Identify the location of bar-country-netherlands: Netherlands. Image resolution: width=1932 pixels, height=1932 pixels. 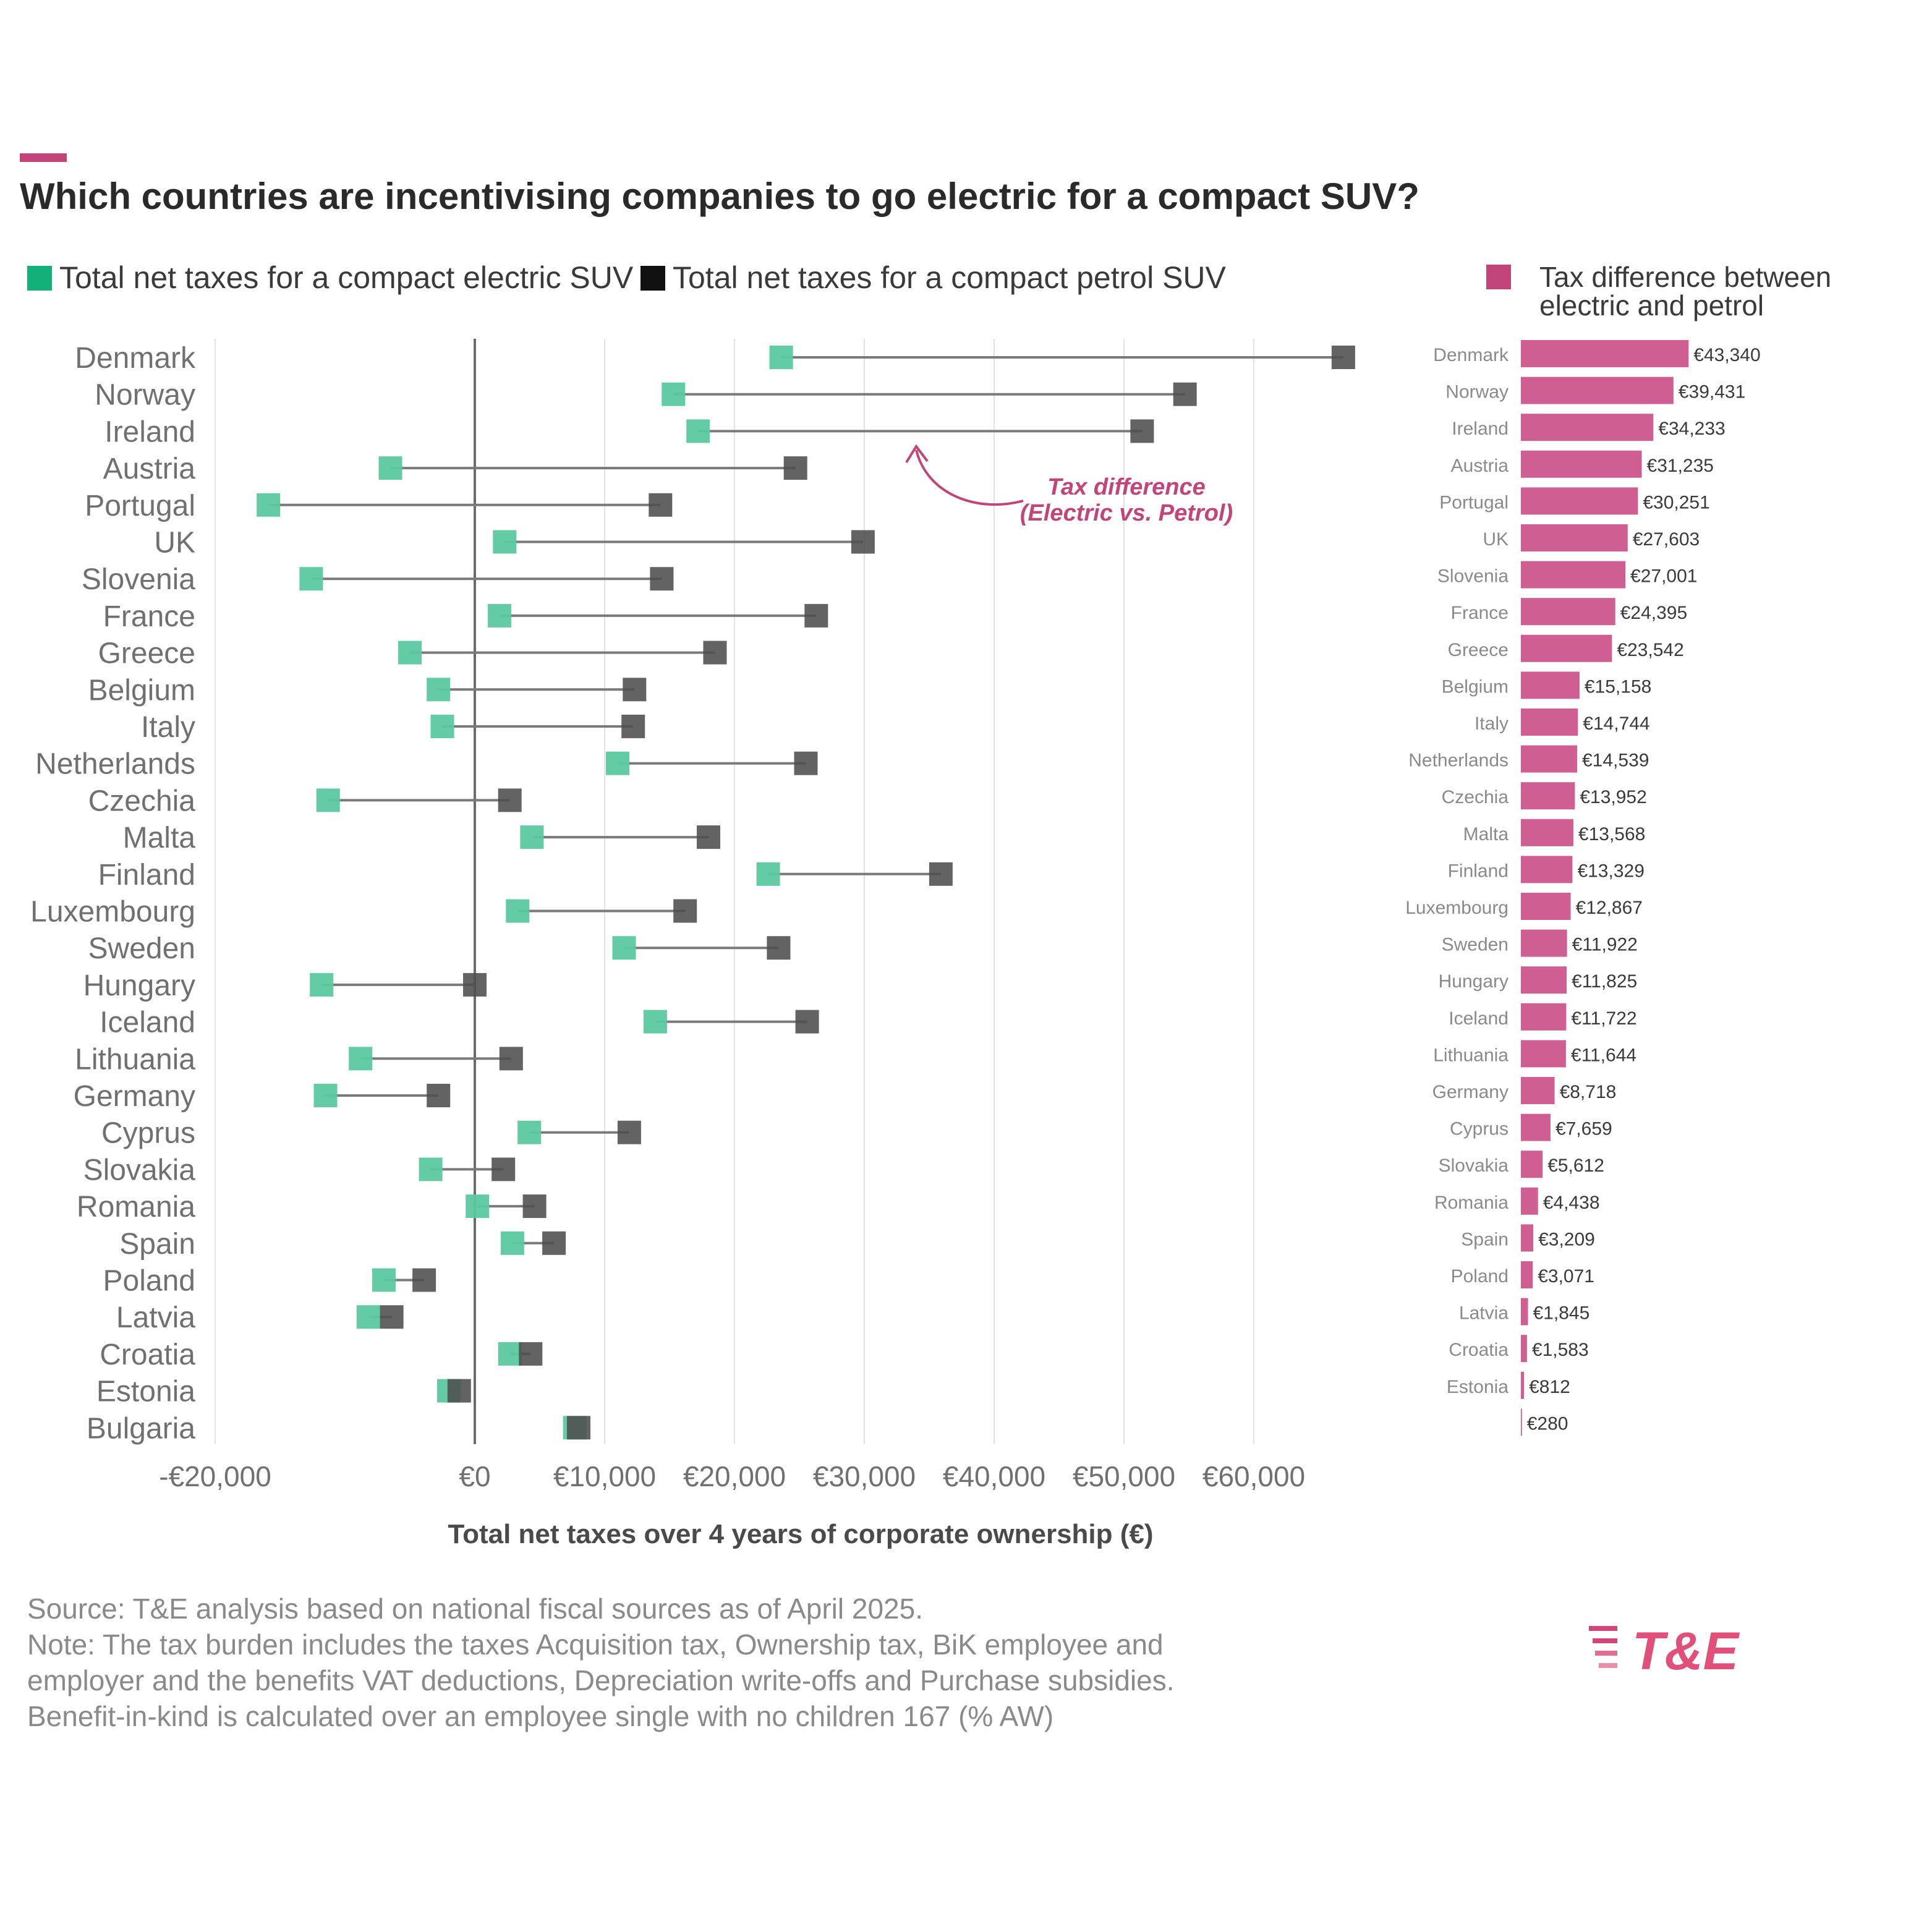
(1459, 761).